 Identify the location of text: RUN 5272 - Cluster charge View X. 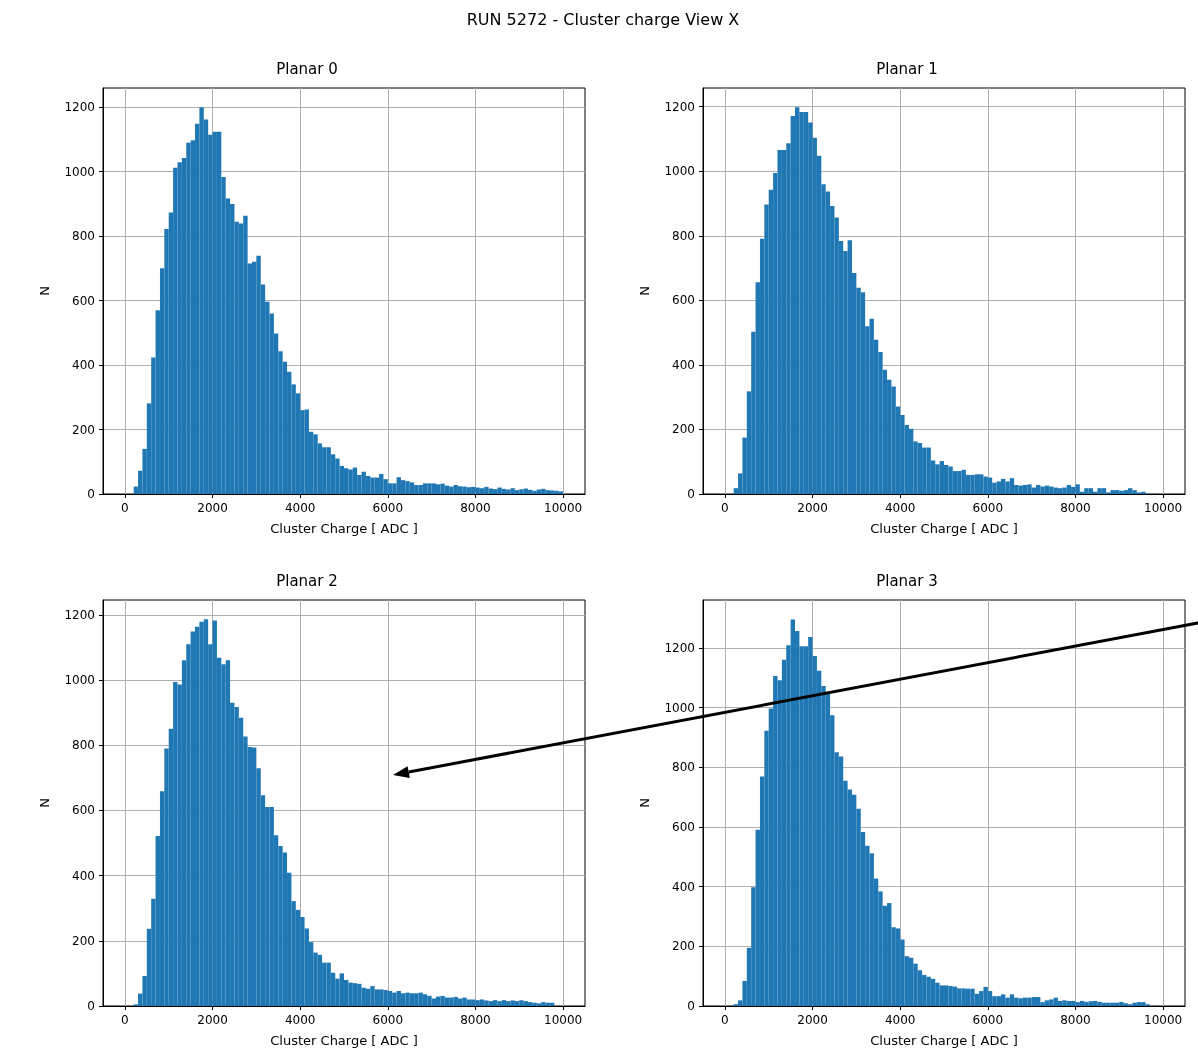
(603, 19).